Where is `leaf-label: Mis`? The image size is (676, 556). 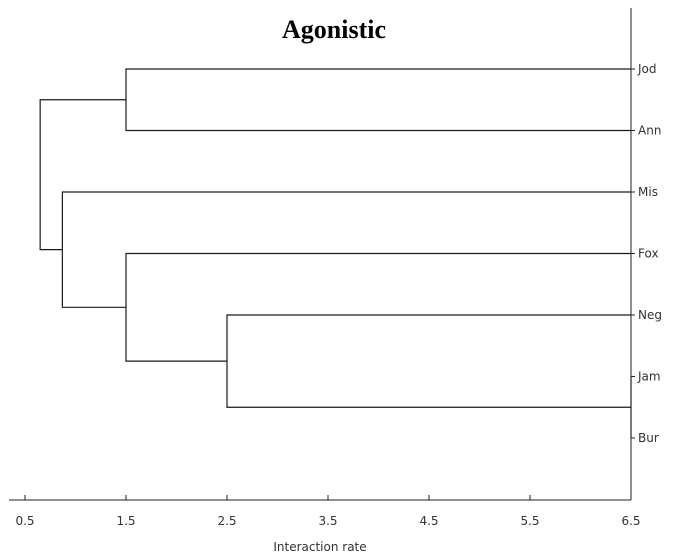 leaf-label: Mis is located at coordinates (648, 192).